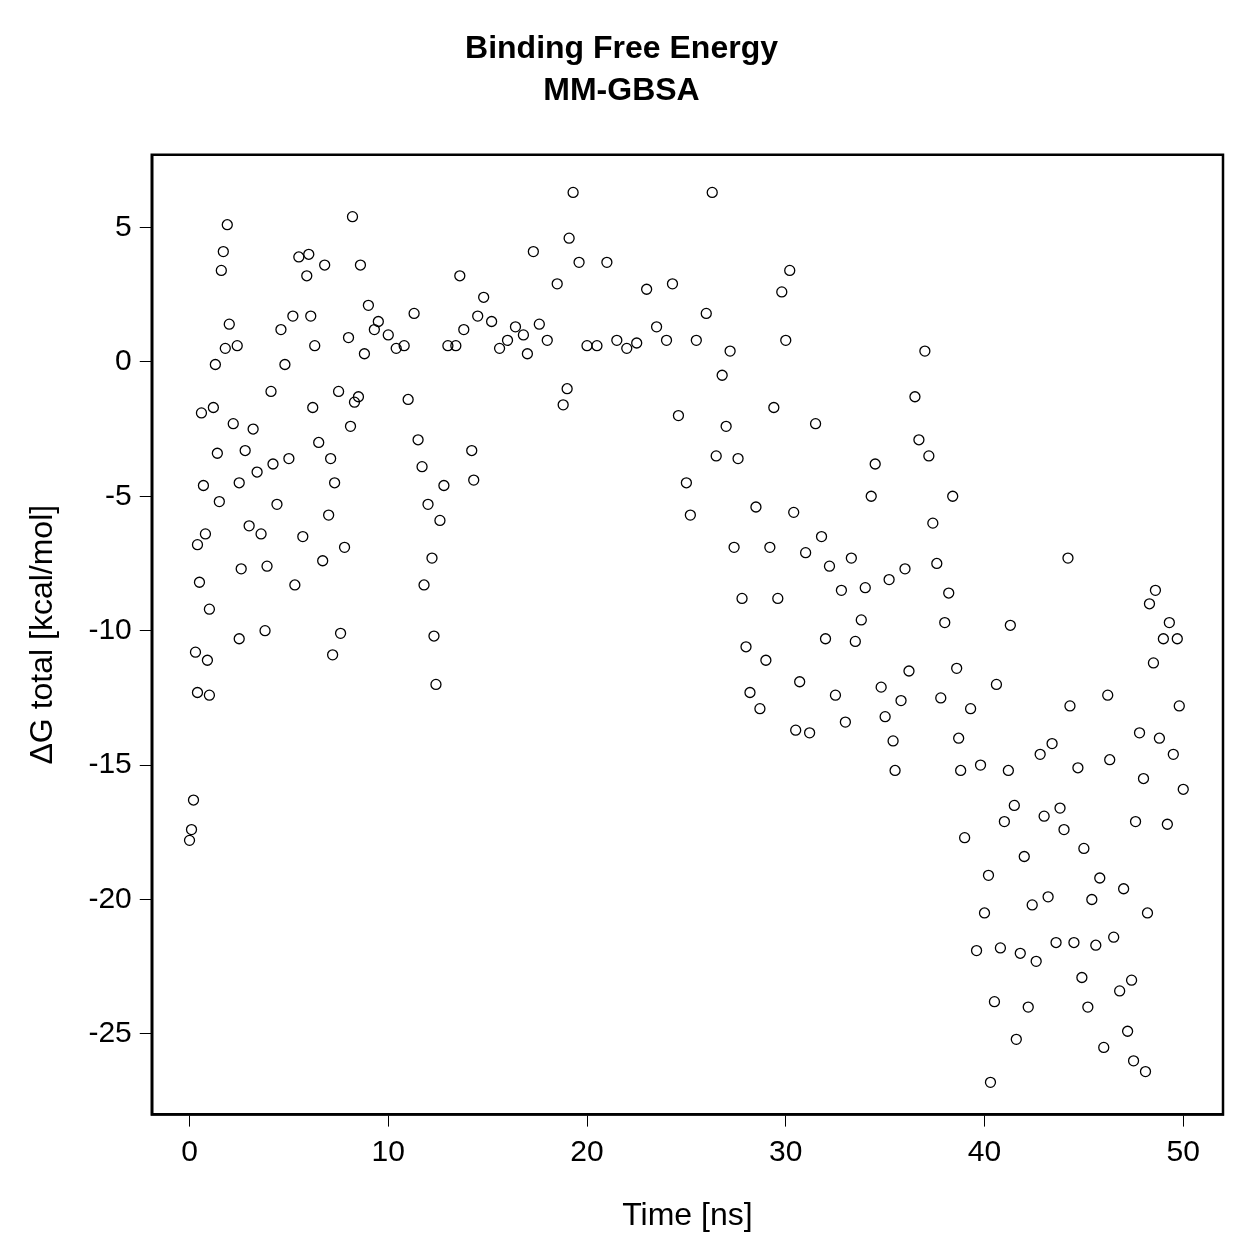 The height and width of the screenshot is (1259, 1259). I want to click on y-tick-label: 5, so click(123, 225).